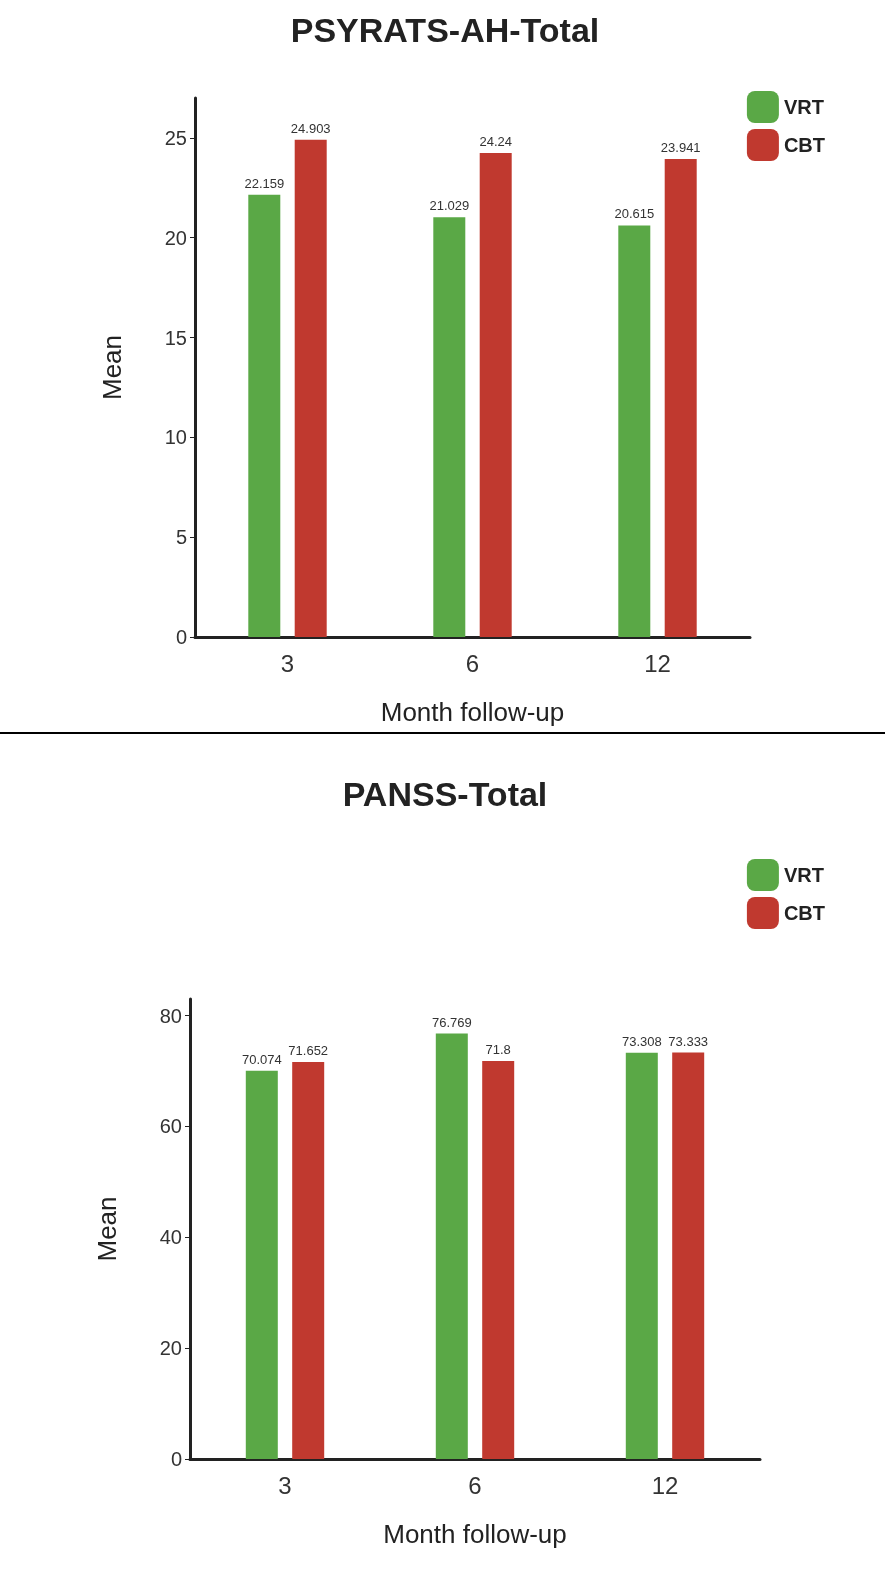  What do you see at coordinates (175, 137) in the screenshot?
I see `y-tick-label: 25` at bounding box center [175, 137].